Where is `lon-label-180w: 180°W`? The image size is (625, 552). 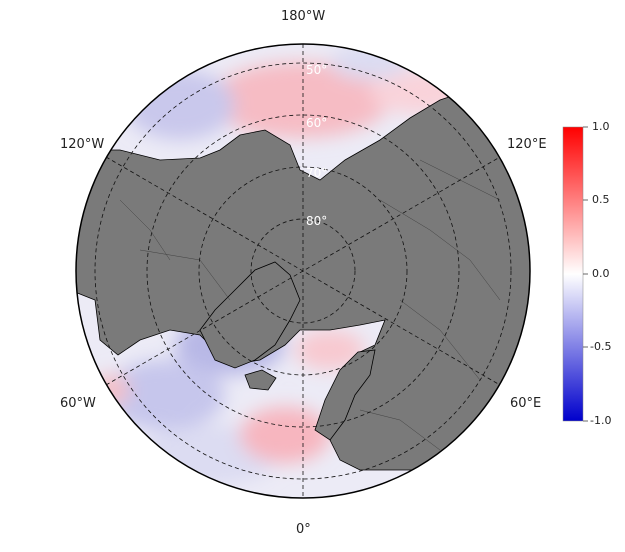
lon-label-180w: 180°W is located at coordinates (303, 16).